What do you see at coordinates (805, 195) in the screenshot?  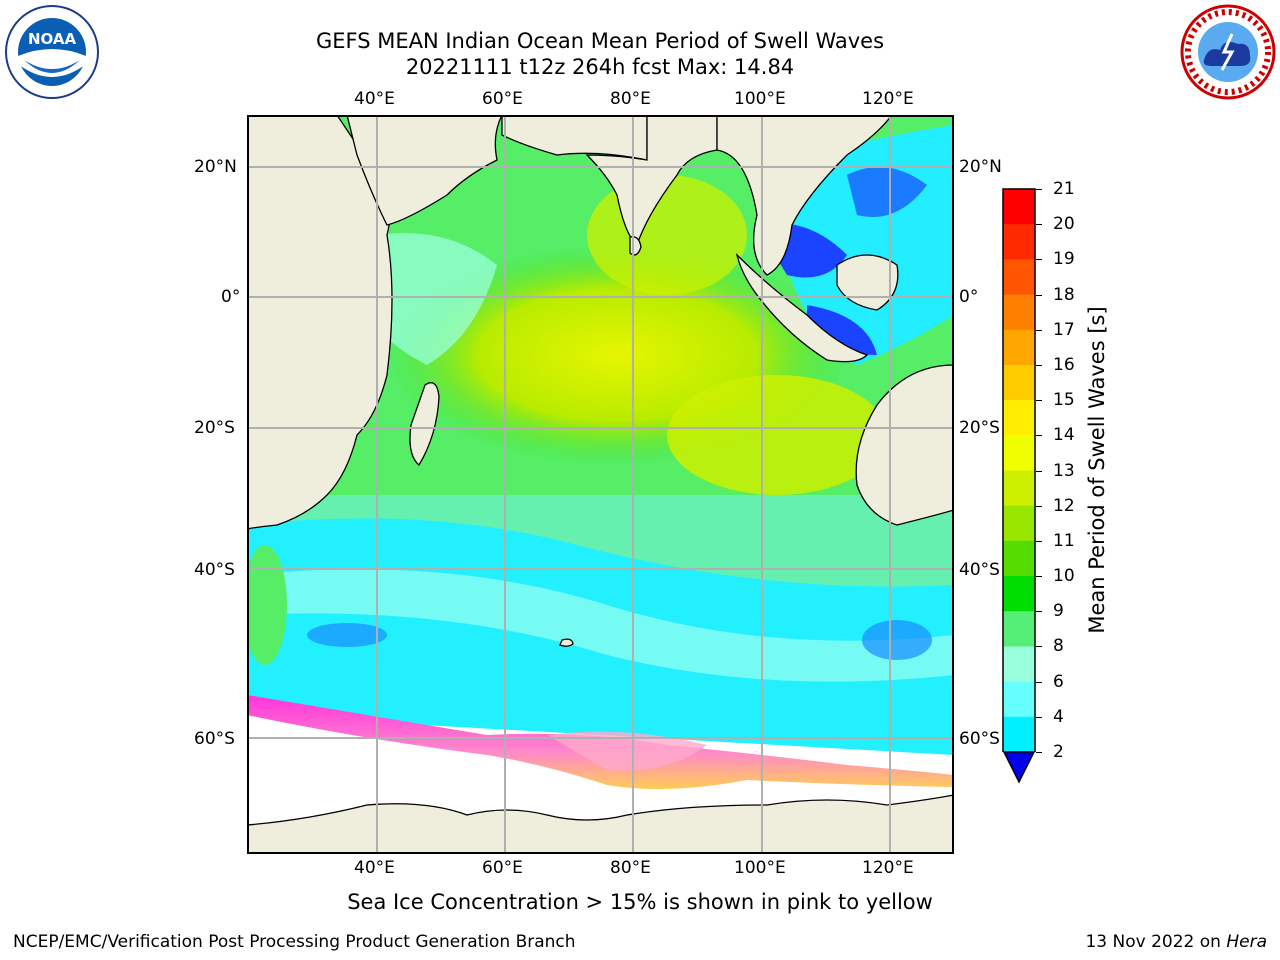 I see `se-asia-mainland` at bounding box center [805, 195].